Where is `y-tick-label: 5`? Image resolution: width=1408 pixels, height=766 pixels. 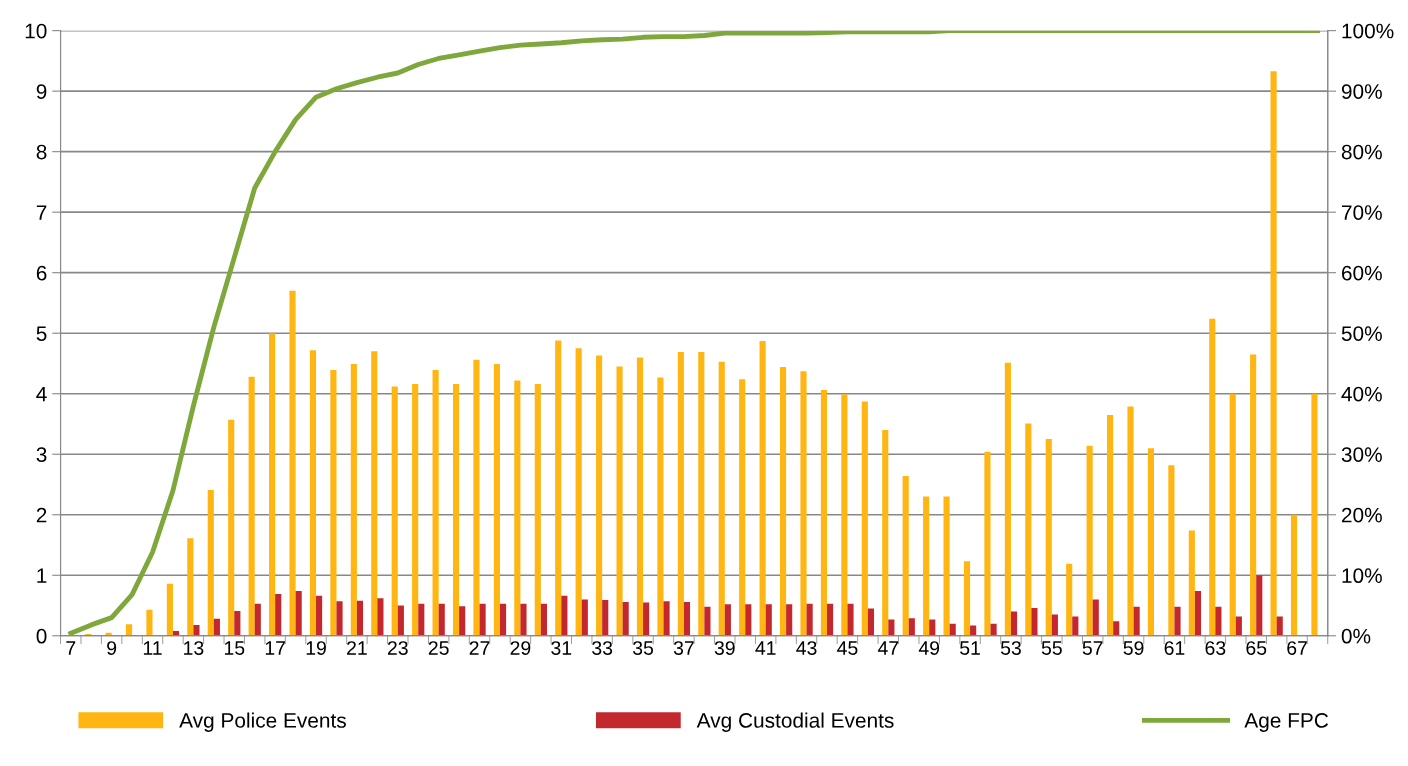
y-tick-label: 5 is located at coordinates (41, 333).